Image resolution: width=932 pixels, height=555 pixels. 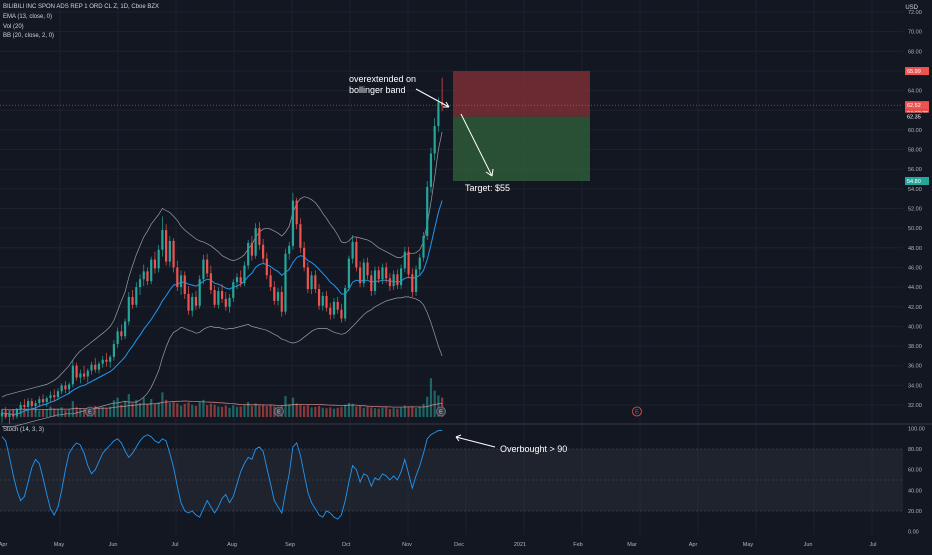 I want to click on volume-ma-line, so click(x=222, y=405).